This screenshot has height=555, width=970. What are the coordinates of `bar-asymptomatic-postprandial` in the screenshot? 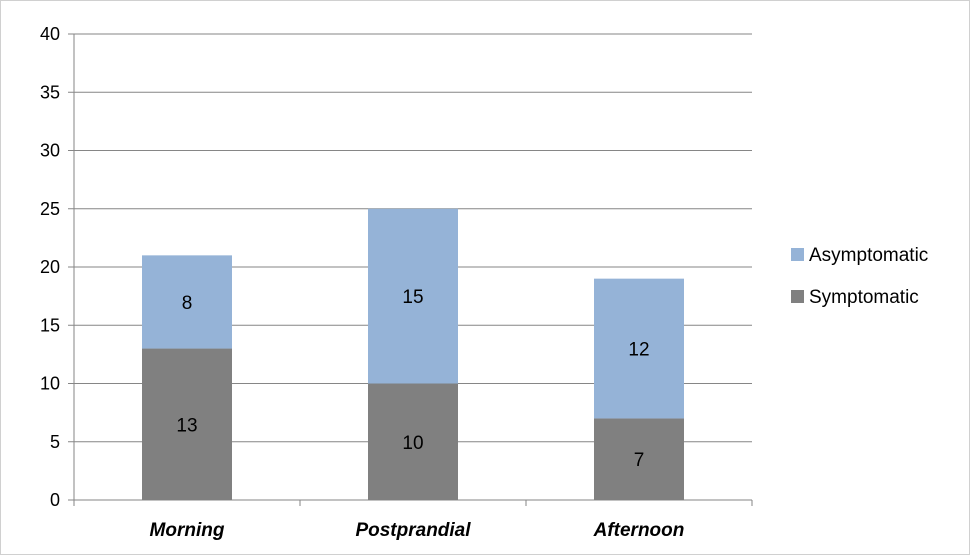 It's located at (413, 296).